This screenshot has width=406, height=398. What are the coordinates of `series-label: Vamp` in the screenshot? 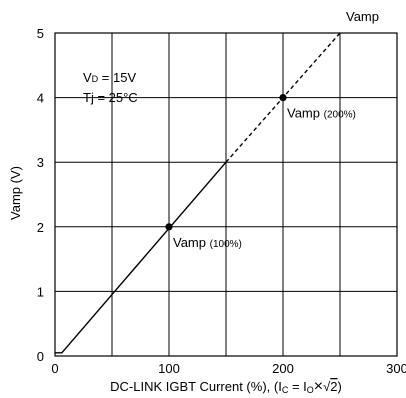 It's located at (362, 16).